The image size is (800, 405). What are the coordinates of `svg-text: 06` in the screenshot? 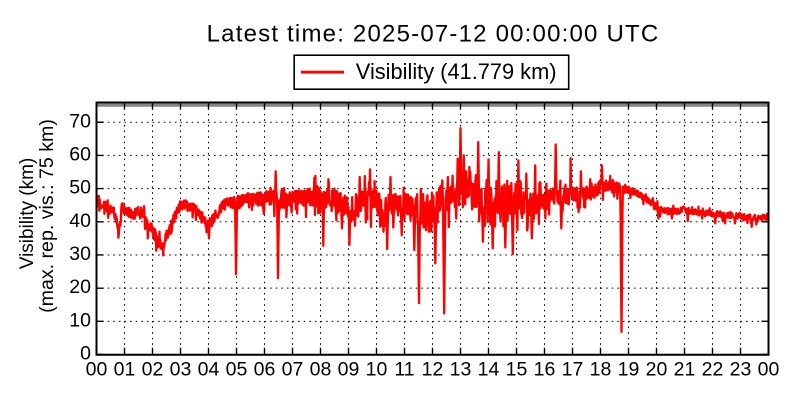 It's located at (265, 370).